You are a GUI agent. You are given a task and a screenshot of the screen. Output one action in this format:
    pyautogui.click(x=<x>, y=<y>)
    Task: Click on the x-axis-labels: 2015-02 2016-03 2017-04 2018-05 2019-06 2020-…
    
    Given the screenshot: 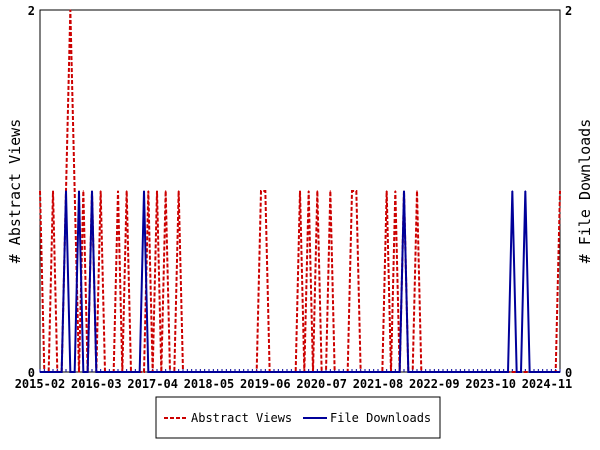 What is the action you would take?
    pyautogui.click(x=294, y=384)
    